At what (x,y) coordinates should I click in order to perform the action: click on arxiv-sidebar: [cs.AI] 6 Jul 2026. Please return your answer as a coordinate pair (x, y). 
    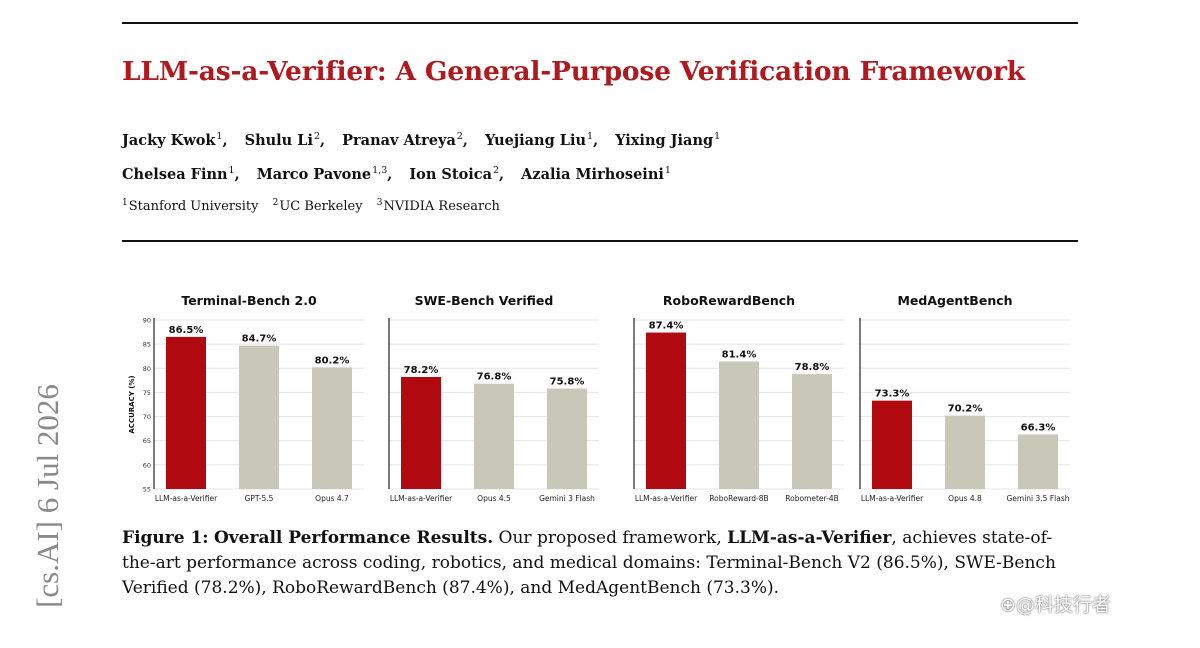
    Looking at the image, I should click on (48, 496).